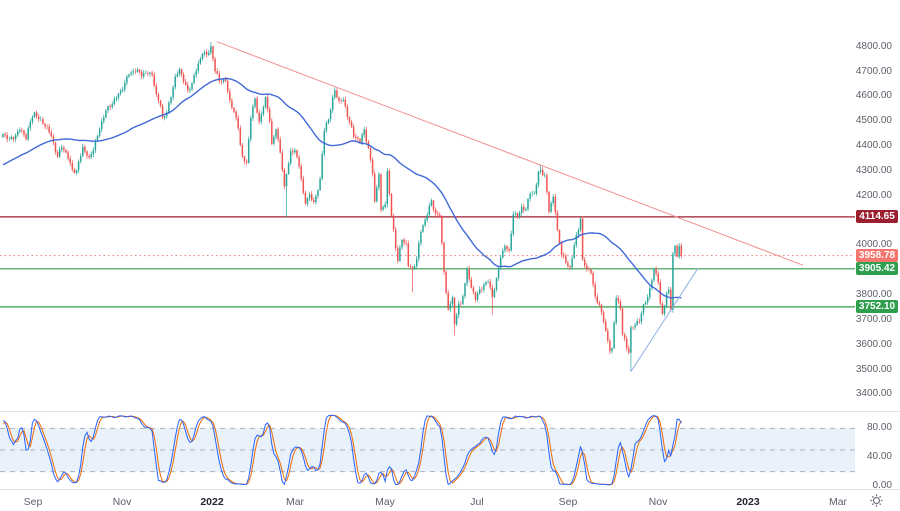  What do you see at coordinates (450, 489) in the screenshot?
I see `time-axis-divider` at bounding box center [450, 489].